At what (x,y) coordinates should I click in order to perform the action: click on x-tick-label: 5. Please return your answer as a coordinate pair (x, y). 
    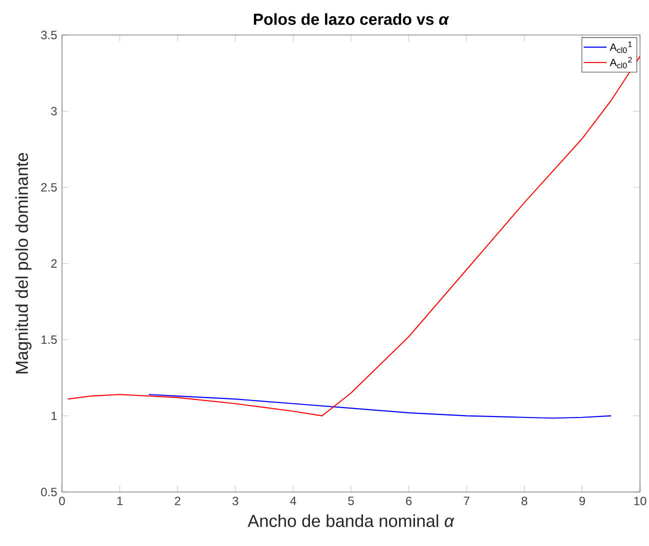
    Looking at the image, I should click on (351, 501).